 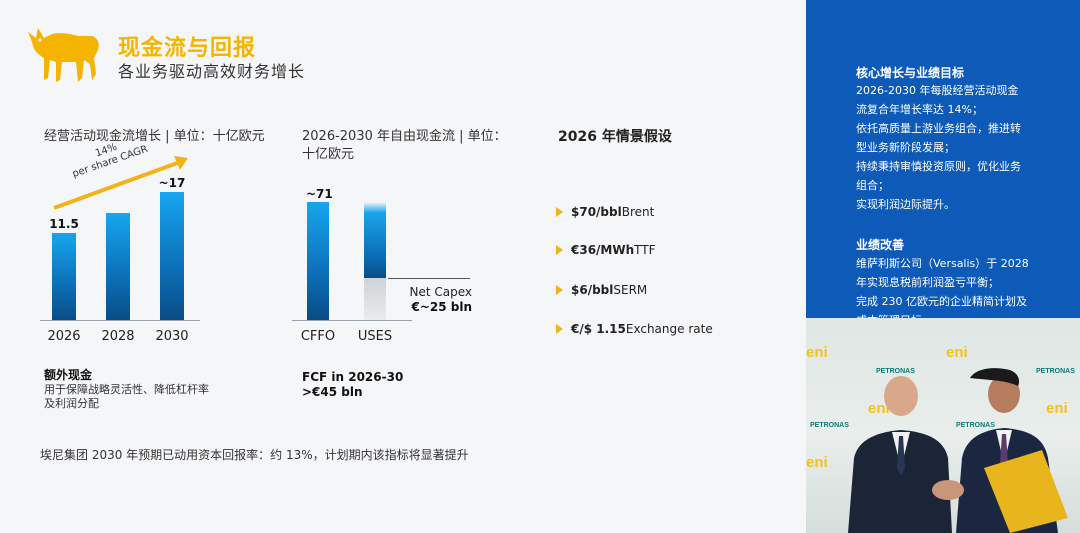 What do you see at coordinates (120, 183) in the screenshot?
I see `cagr-arrow` at bounding box center [120, 183].